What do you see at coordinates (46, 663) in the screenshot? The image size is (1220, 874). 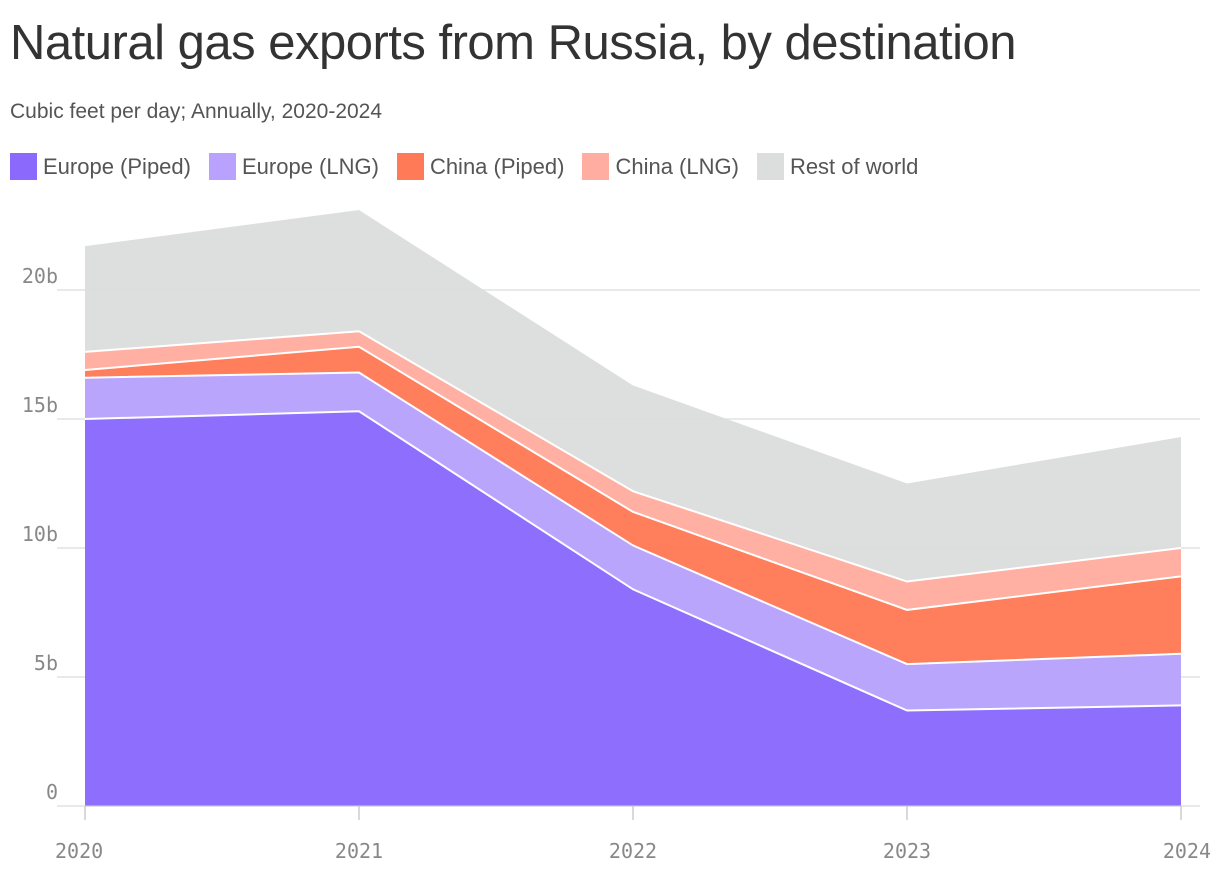 I see `y-tick-label: 5b` at bounding box center [46, 663].